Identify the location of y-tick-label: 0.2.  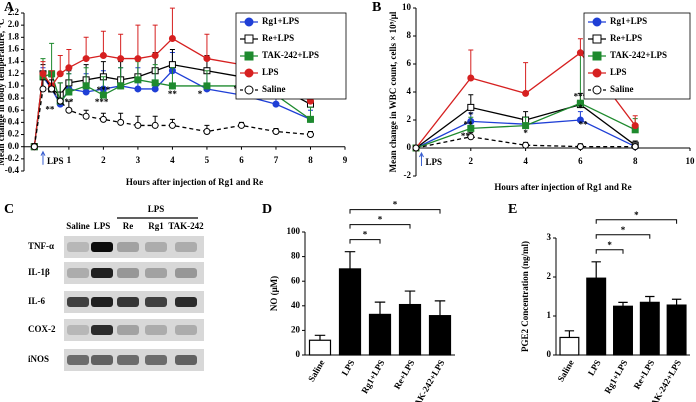
(14, 134).